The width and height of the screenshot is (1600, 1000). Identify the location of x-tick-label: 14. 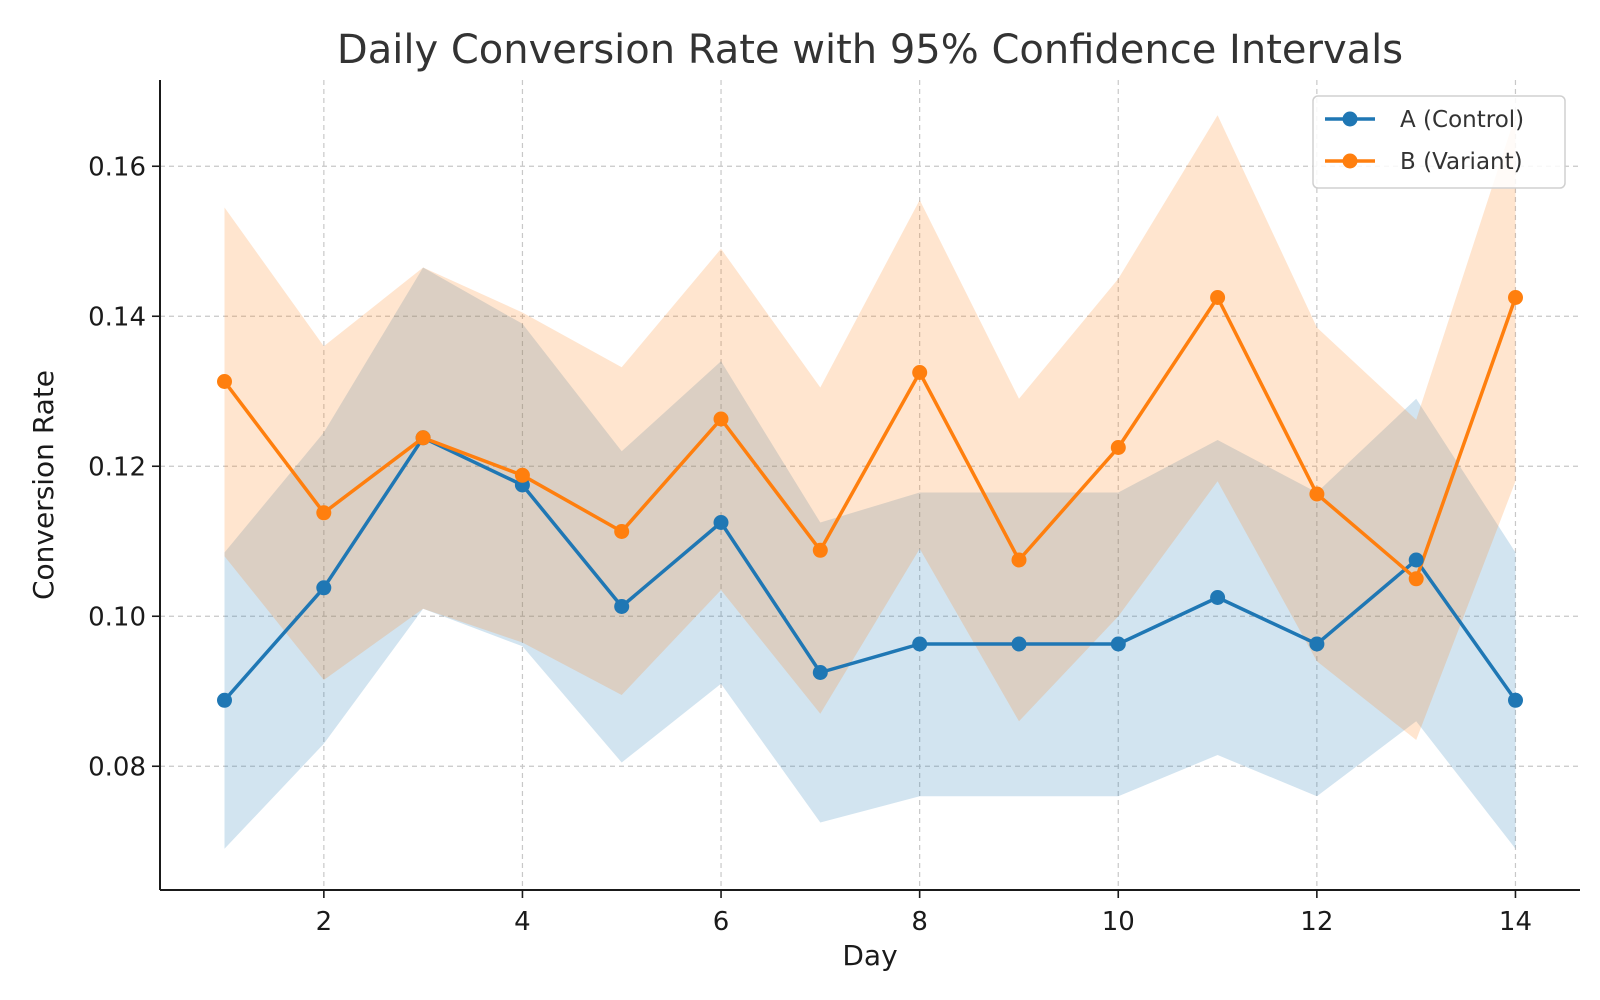
(1515, 922).